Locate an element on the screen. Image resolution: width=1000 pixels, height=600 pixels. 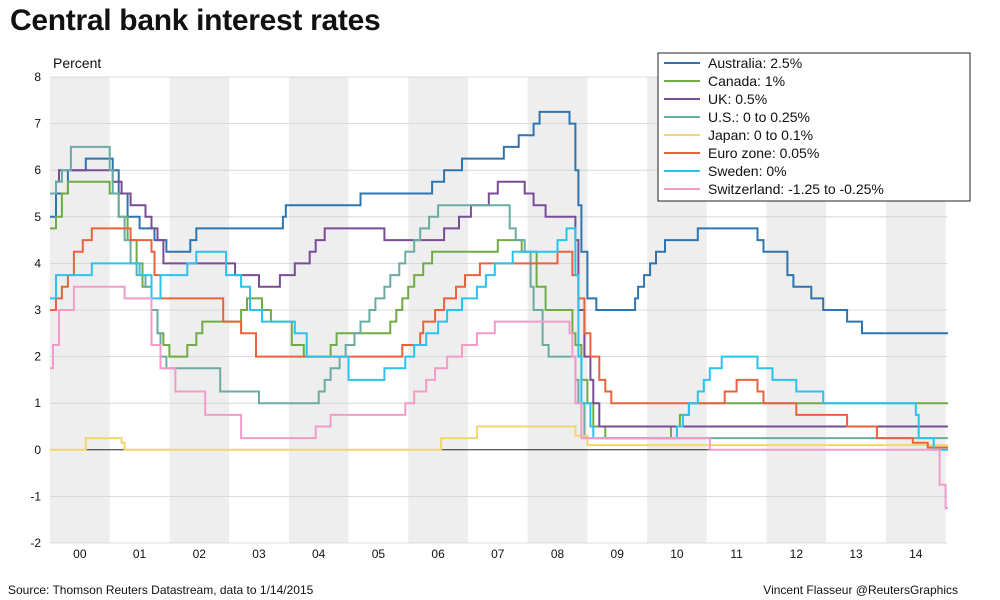
legend-label: Australia: 2.5% is located at coordinates (755, 63).